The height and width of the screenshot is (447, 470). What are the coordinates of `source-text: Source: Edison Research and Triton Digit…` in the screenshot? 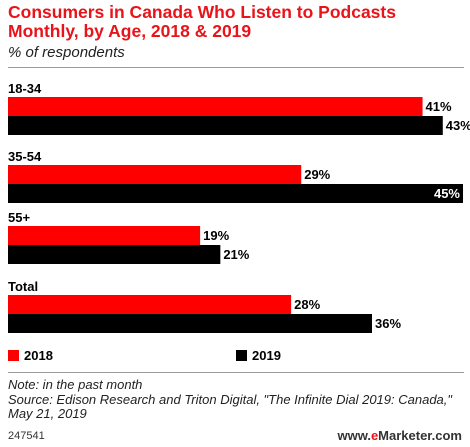 It's located at (230, 399).